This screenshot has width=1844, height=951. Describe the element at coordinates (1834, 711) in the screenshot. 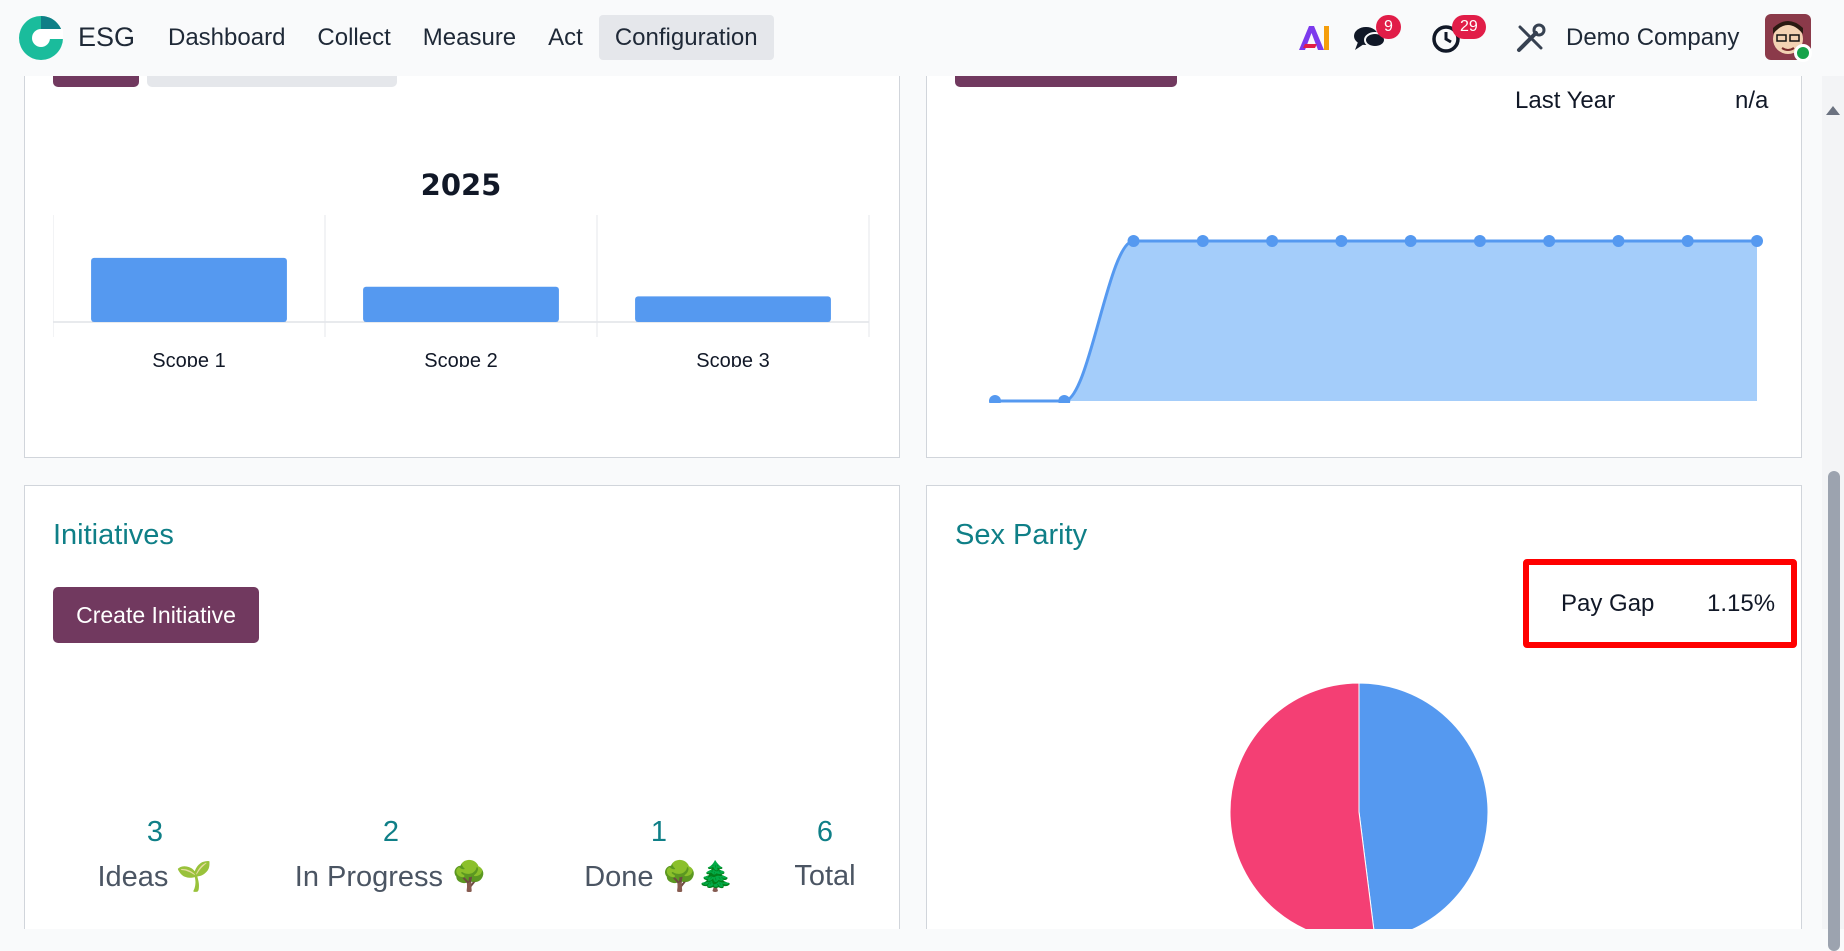

I see `scroll-thumb` at that location.